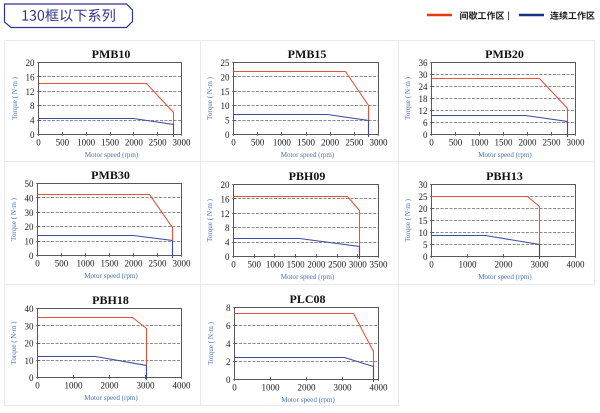  What do you see at coordinates (110, 175) in the screenshot?
I see `svg-text: PMB30` at bounding box center [110, 175].